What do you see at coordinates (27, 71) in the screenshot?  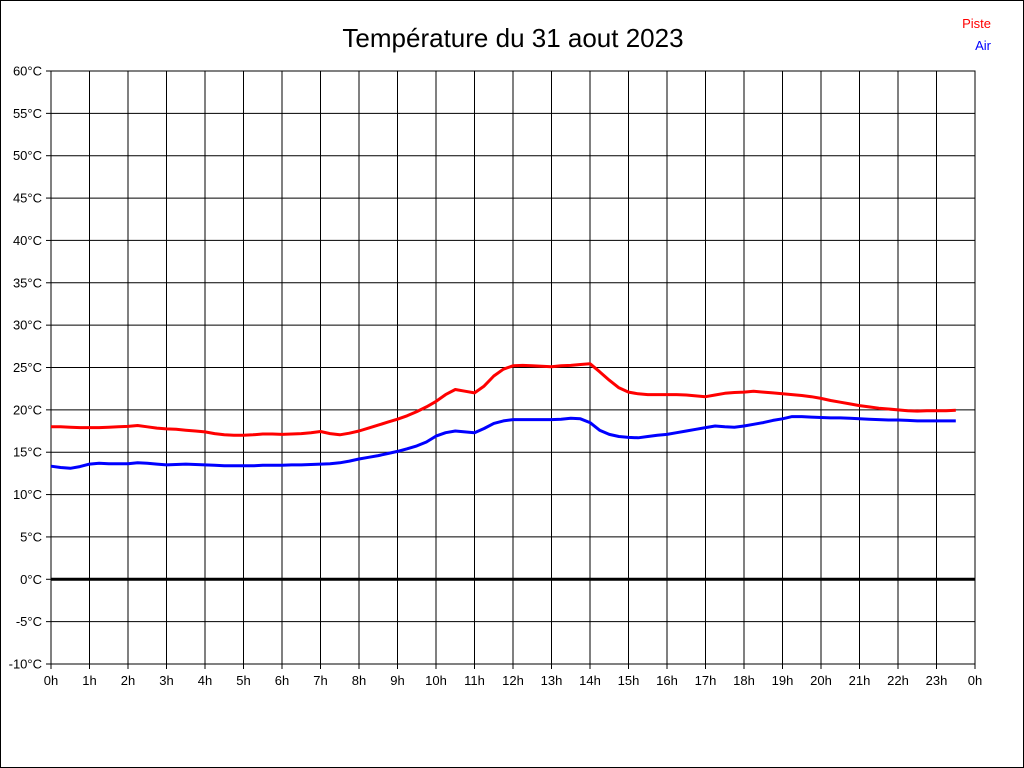 I see `y-tick-label: 60°C` at bounding box center [27, 71].